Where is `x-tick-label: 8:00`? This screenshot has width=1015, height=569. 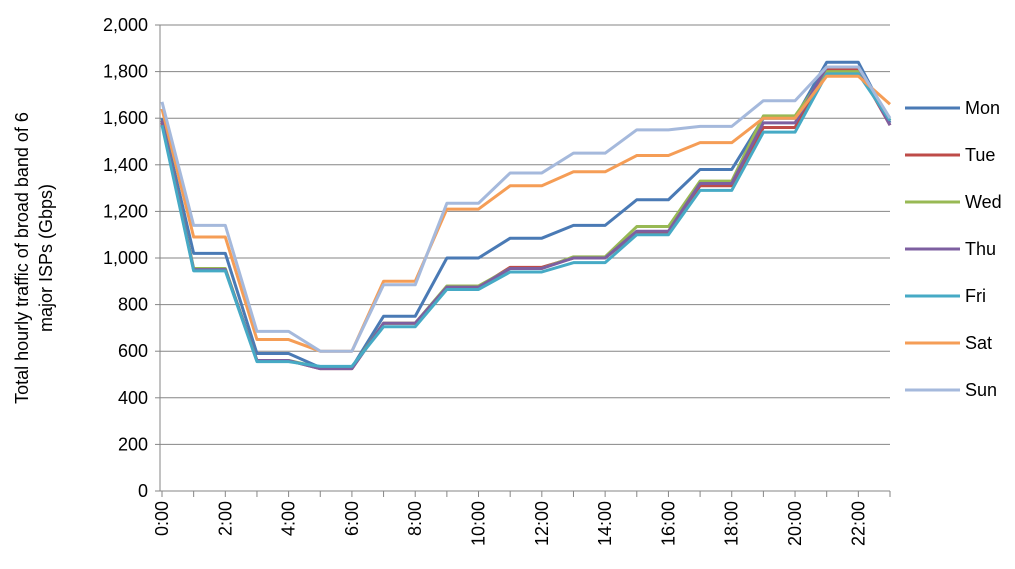 x-tick-label: 8:00 is located at coordinates (415, 518).